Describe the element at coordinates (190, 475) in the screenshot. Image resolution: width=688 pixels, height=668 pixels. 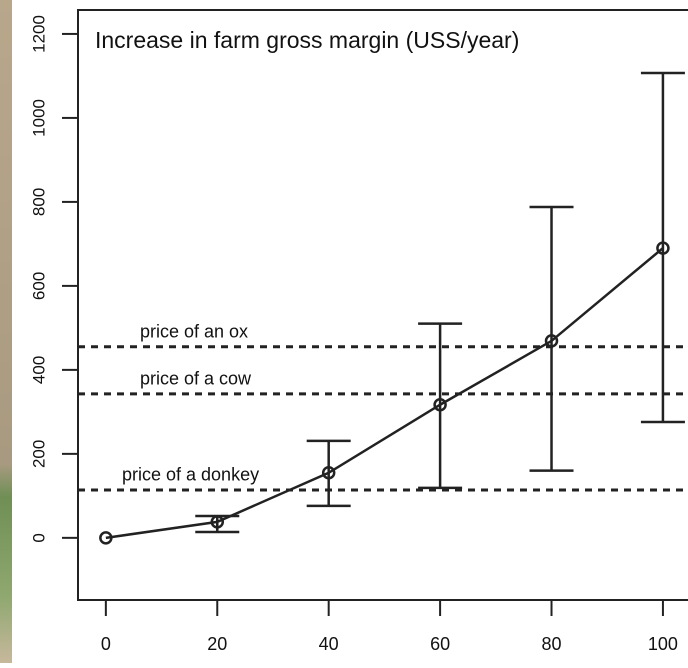
I see `reference-label: price of a donkey` at that location.